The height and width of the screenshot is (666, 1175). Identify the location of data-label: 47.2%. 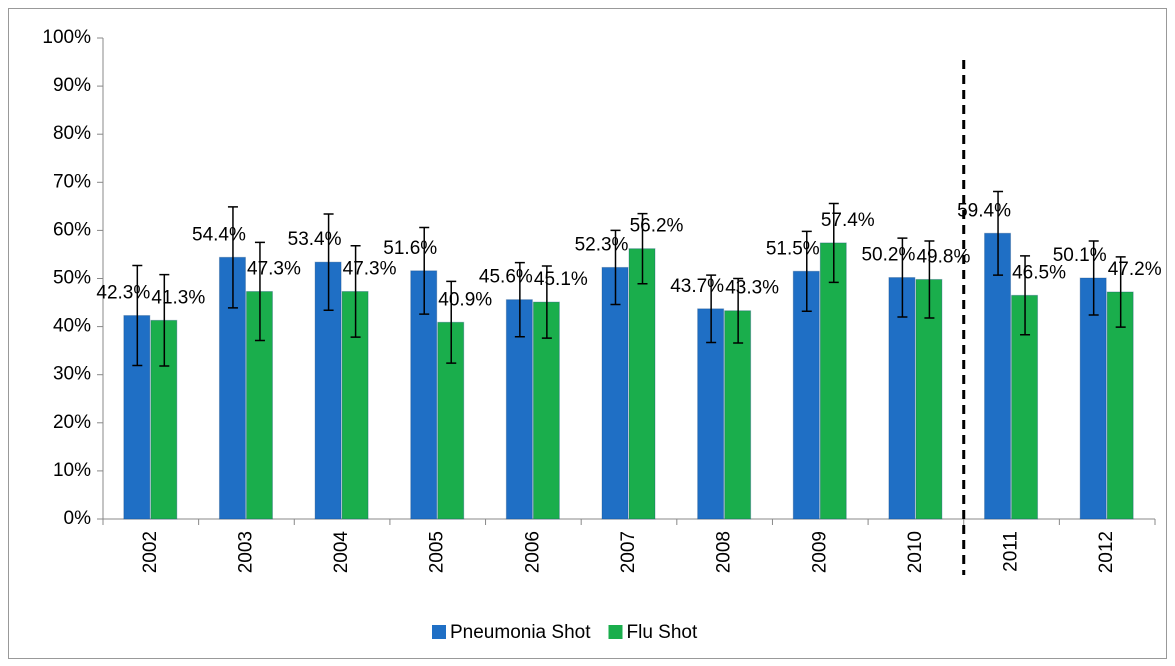
(1135, 269).